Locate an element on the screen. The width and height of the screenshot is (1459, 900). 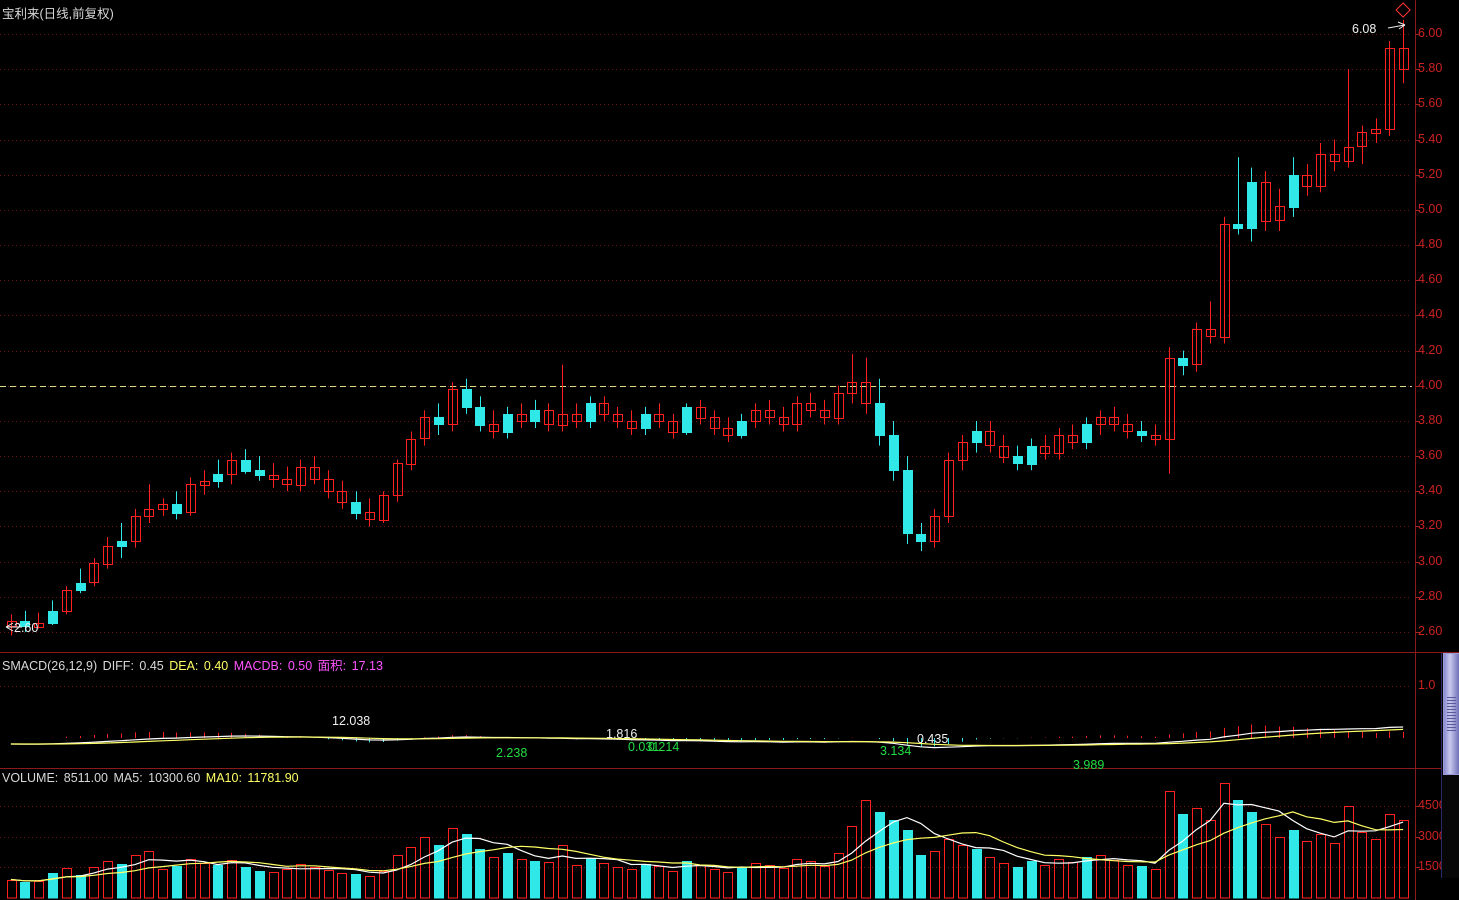
volume-panel is located at coordinates (729, 834).